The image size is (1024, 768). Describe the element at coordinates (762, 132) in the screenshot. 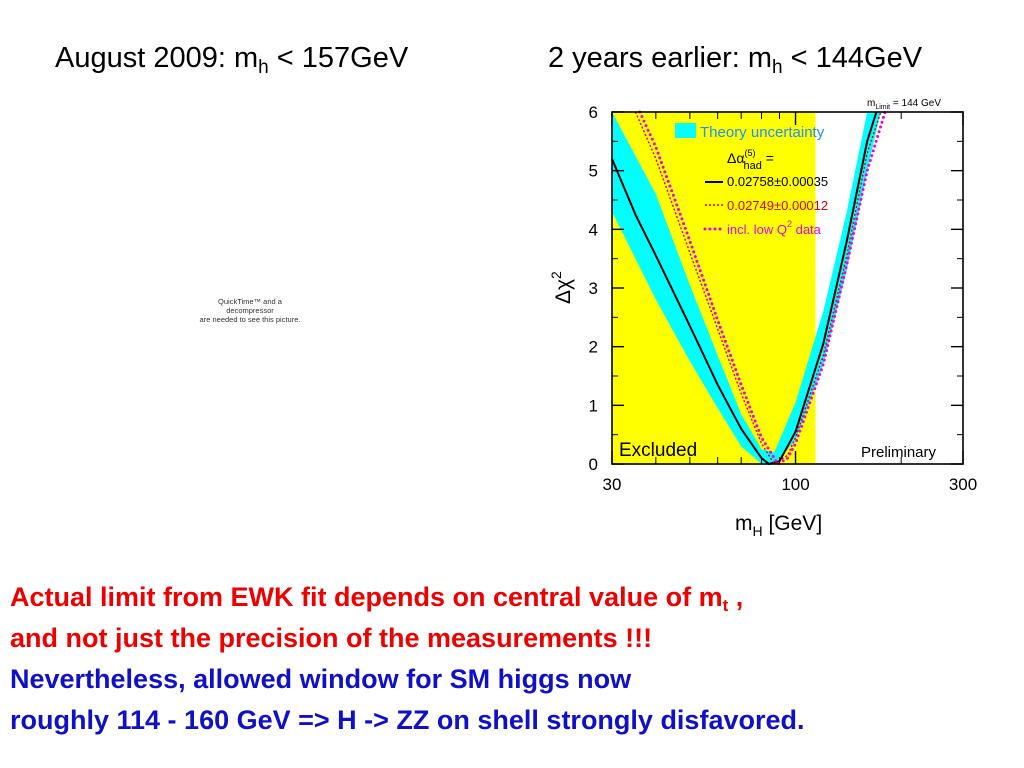

I see `legend-theory-label: Theory uncertainty` at that location.